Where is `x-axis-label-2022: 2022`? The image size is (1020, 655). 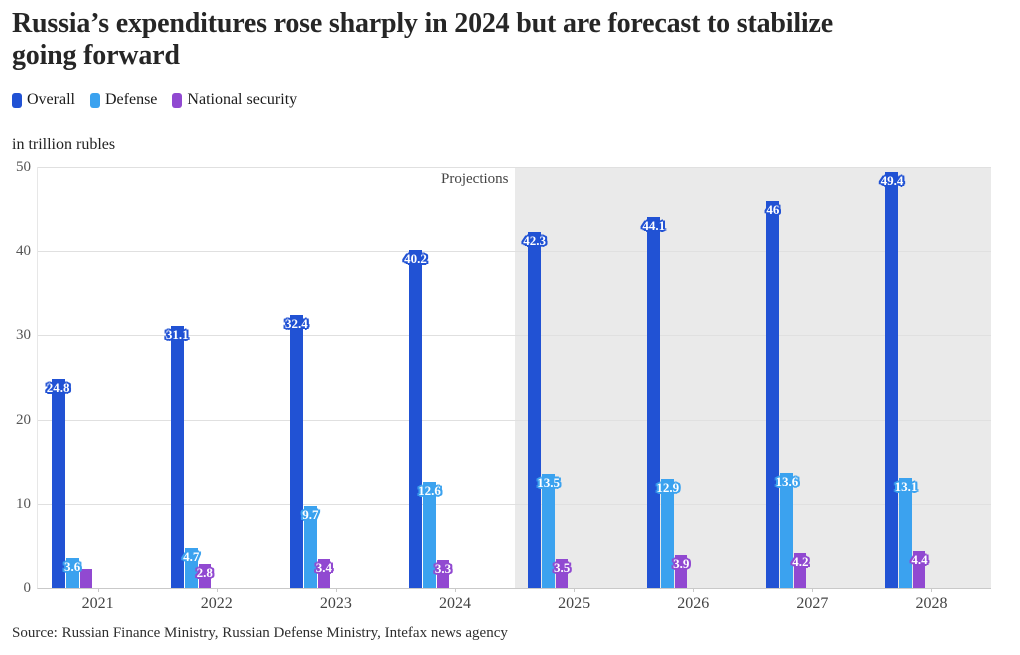 x-axis-label-2022: 2022 is located at coordinates (216, 603).